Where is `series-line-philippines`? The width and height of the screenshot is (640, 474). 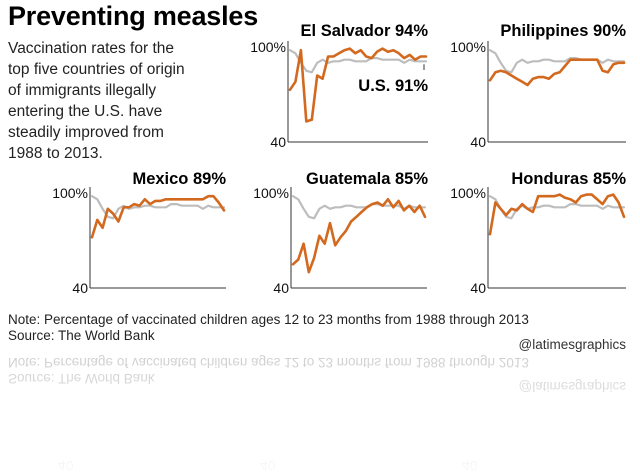 series-line-philippines is located at coordinates (557, 72).